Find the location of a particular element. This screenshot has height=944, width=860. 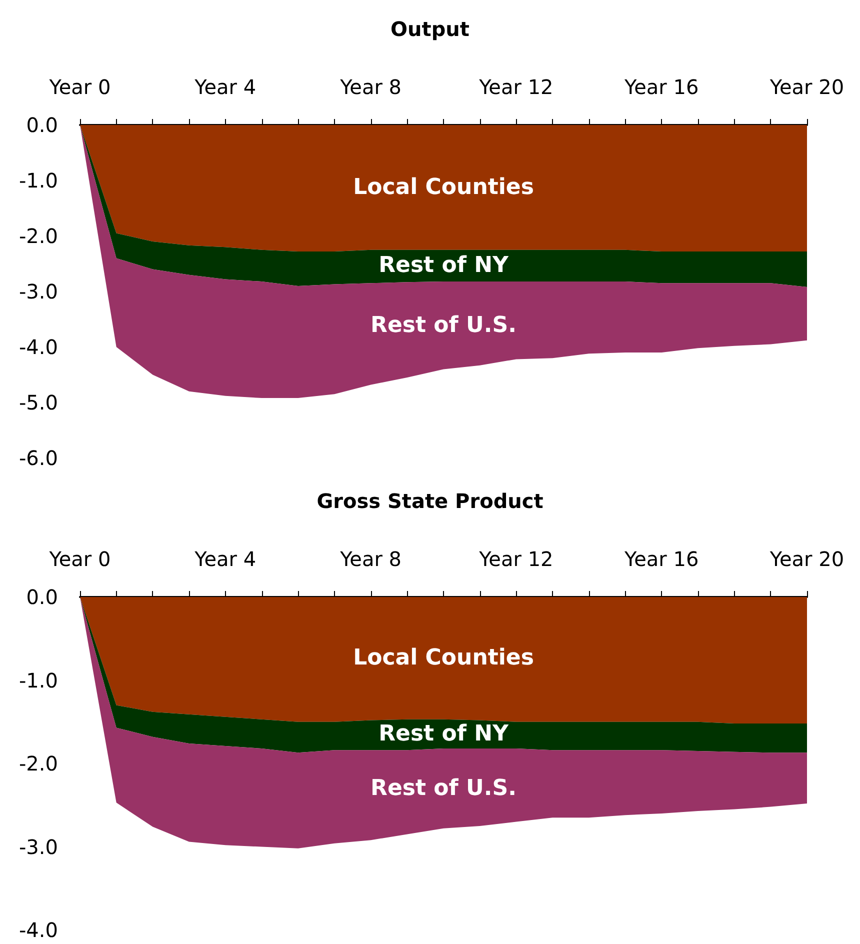

chart-title: Output is located at coordinates (430, 29).